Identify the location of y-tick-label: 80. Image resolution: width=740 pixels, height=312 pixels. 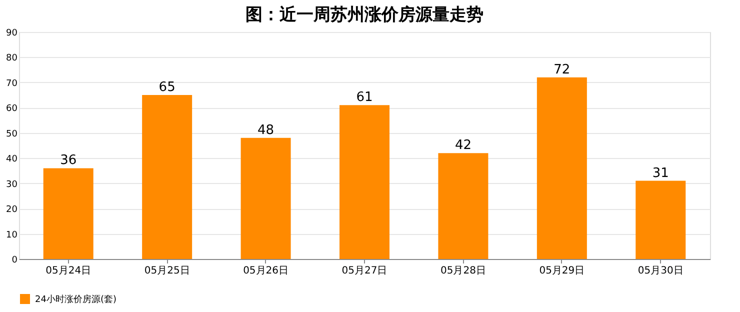
(12, 59).